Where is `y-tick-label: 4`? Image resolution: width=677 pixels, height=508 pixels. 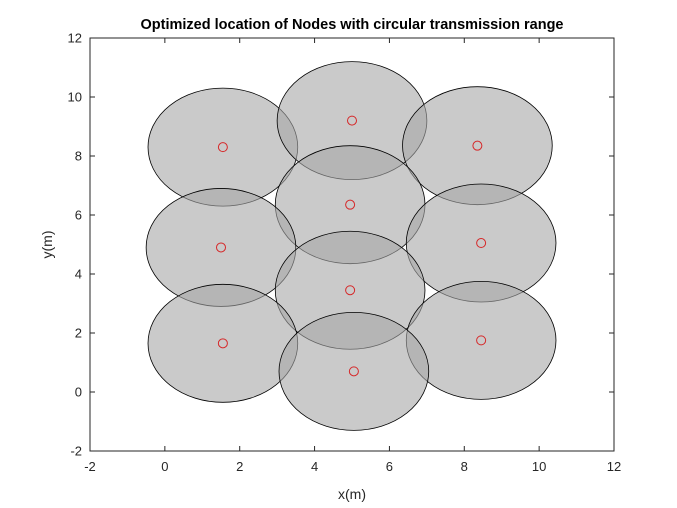
y-tick-label: 4 is located at coordinates (78, 274).